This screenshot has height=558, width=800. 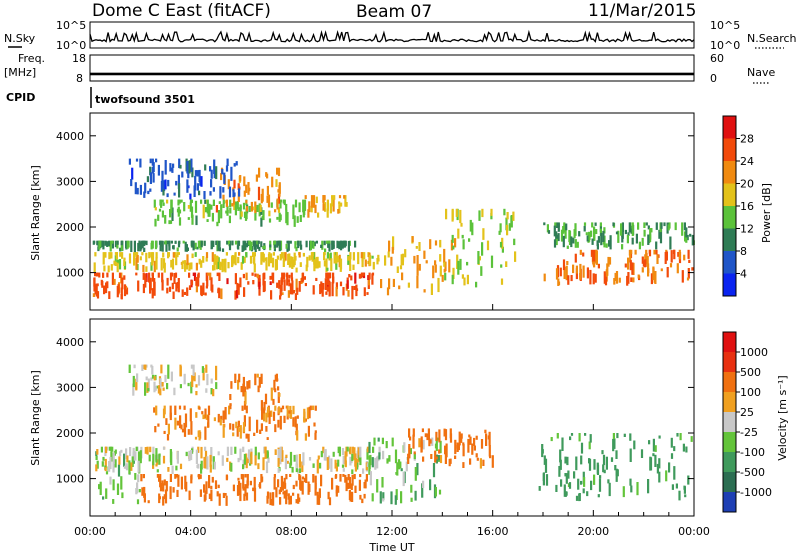 I want to click on nsky-label: N.Sky, so click(x=20, y=38).